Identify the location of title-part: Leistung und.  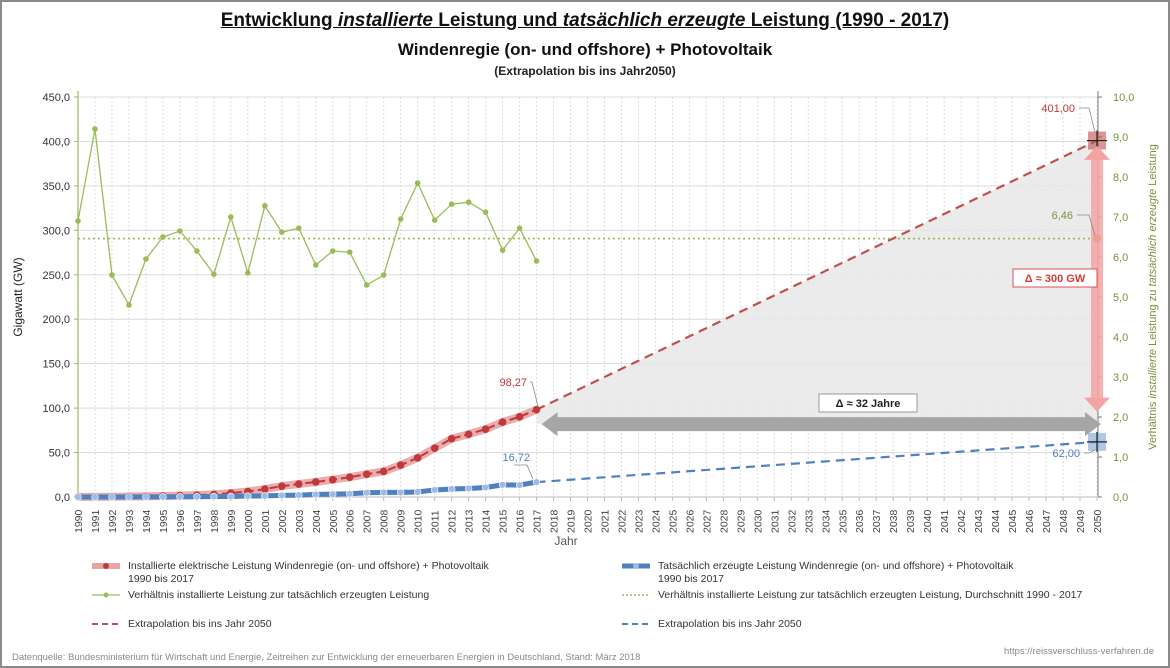
(497, 20).